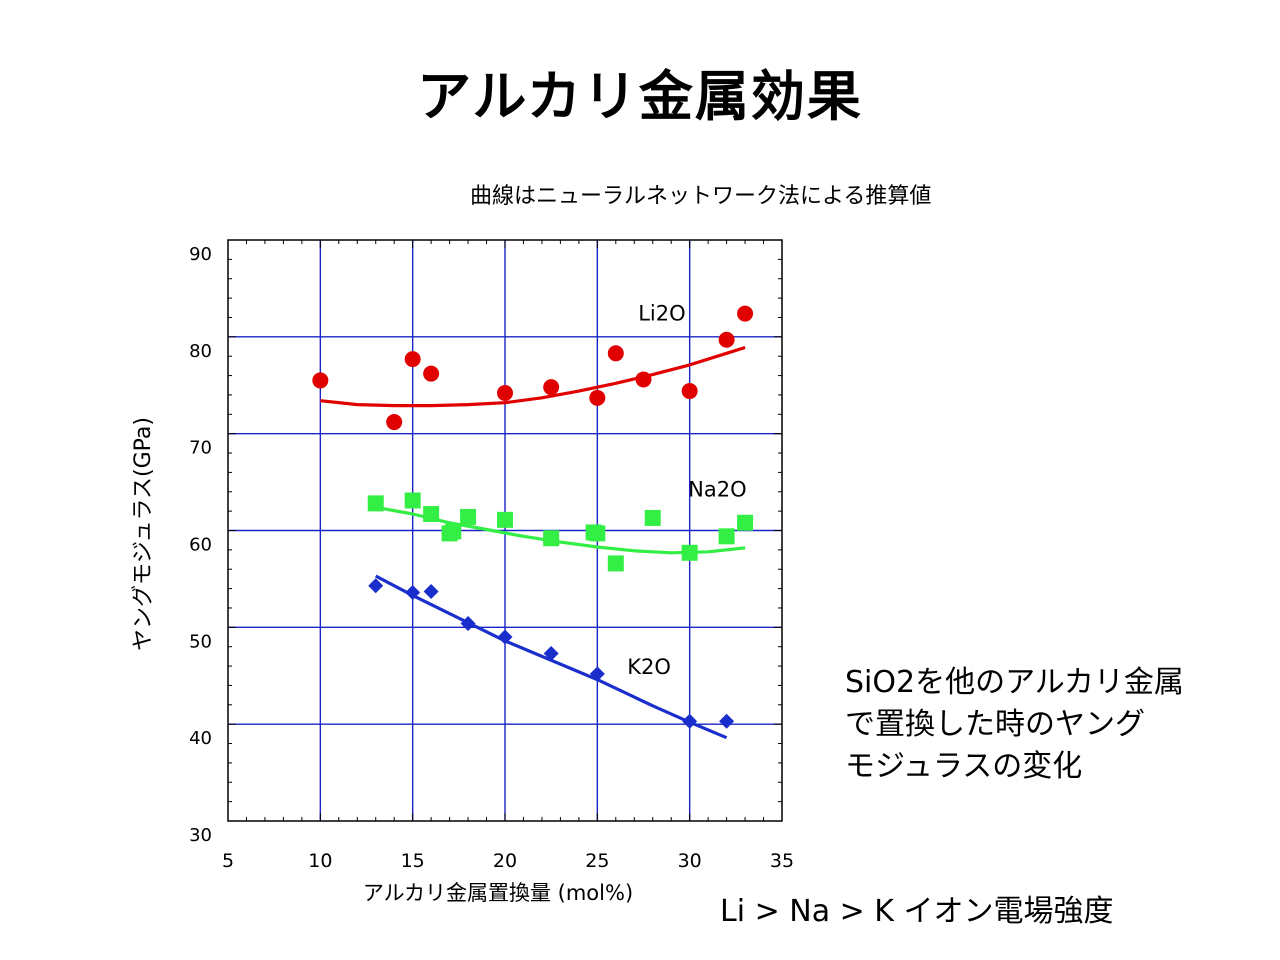 The width and height of the screenshot is (1280, 960). I want to click on chart-curves, so click(533, 542).